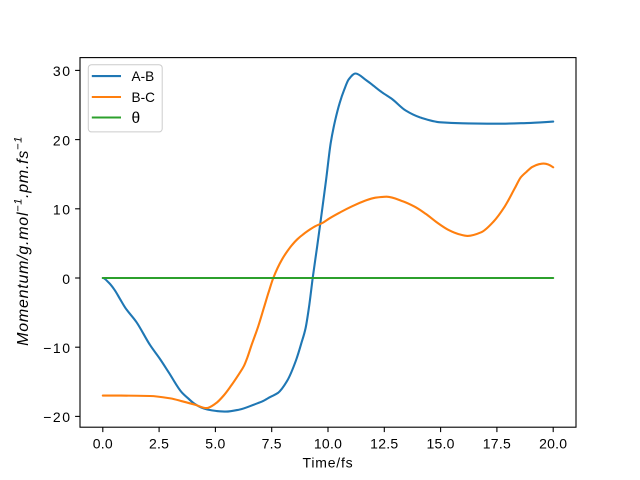 This screenshot has width=640, height=480. Describe the element at coordinates (159, 444) in the screenshot. I see `svg-text: 2.5` at that location.